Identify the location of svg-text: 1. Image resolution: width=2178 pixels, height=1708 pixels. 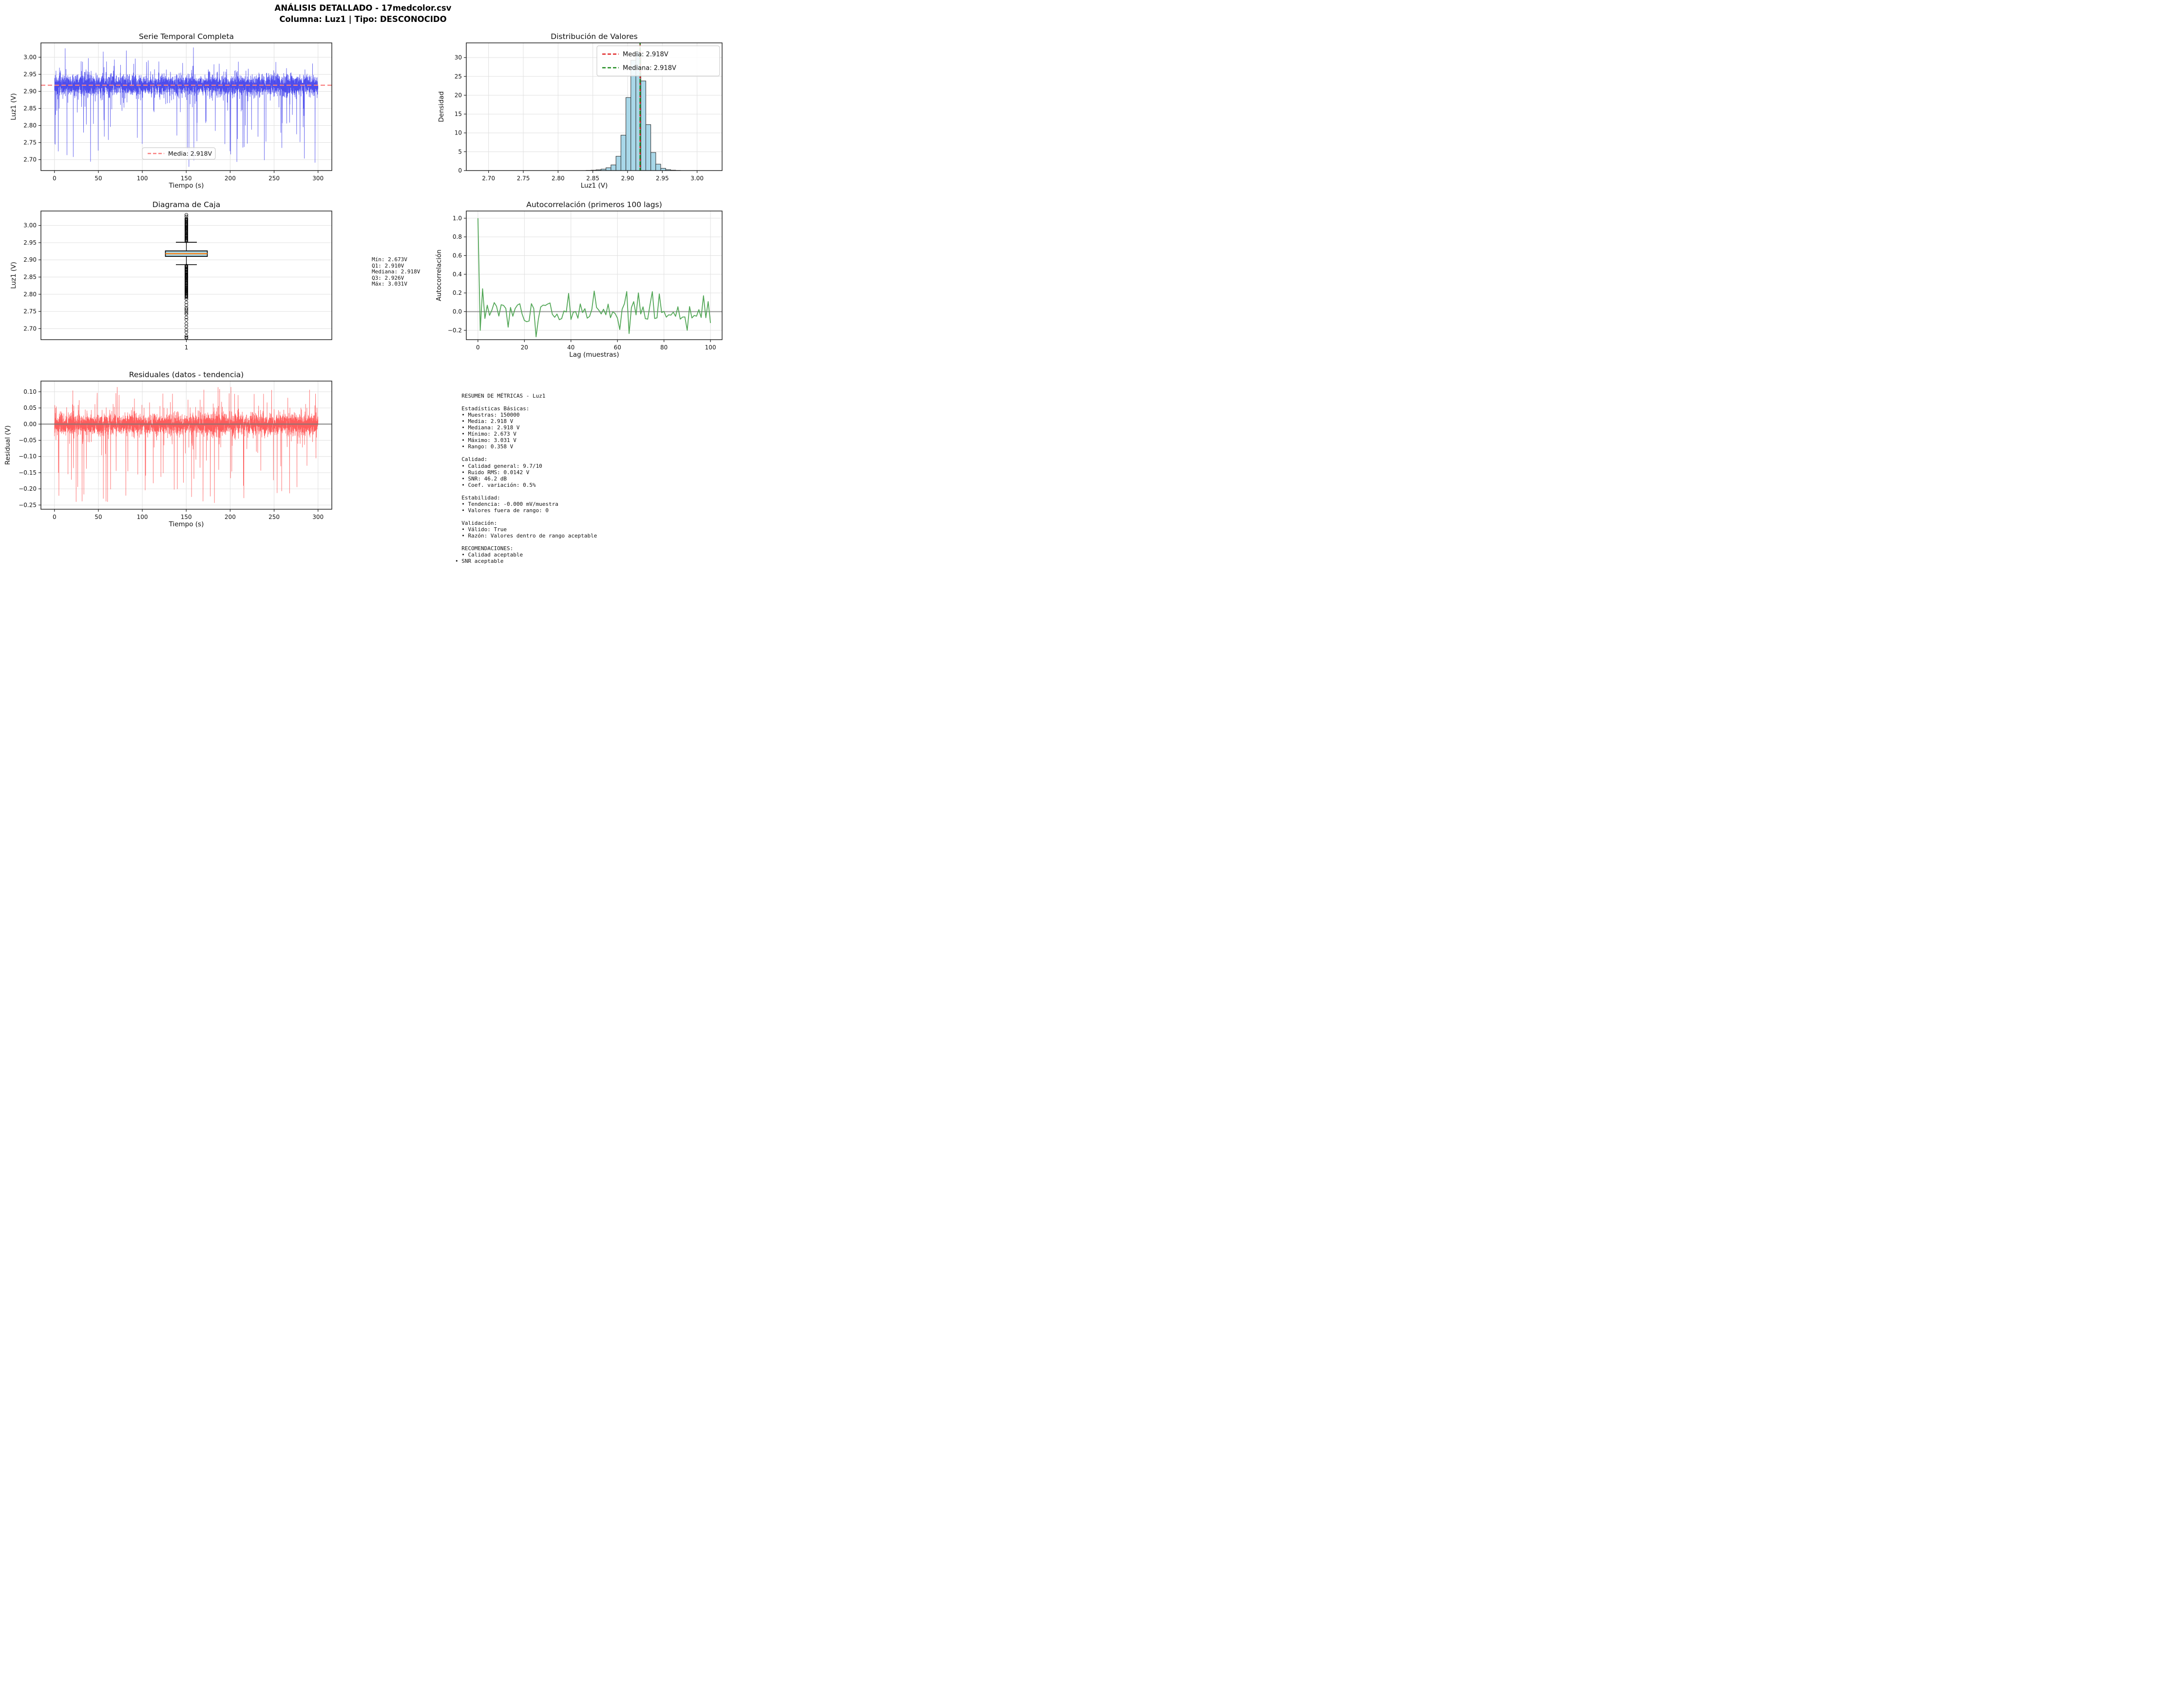
(187, 347).